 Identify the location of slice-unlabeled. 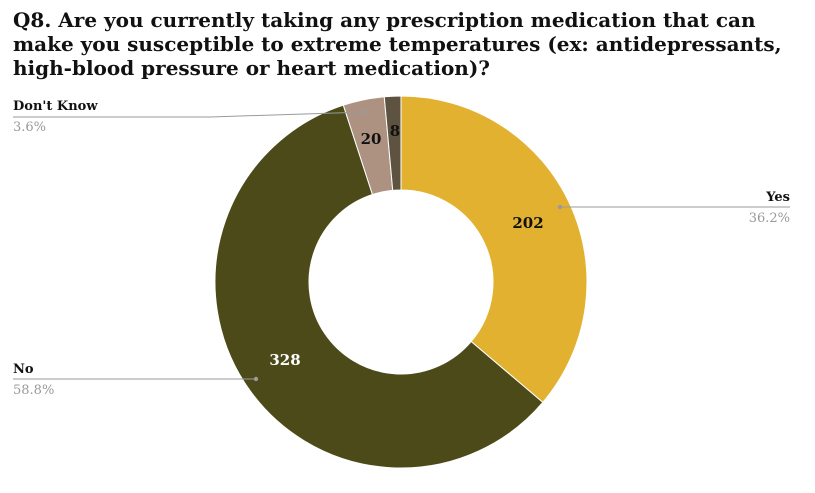
(392, 143).